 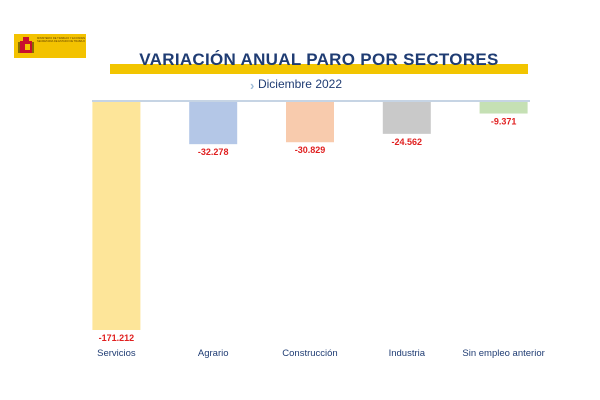 What do you see at coordinates (309, 353) in the screenshot?
I see `category-label: Construcción` at bounding box center [309, 353].